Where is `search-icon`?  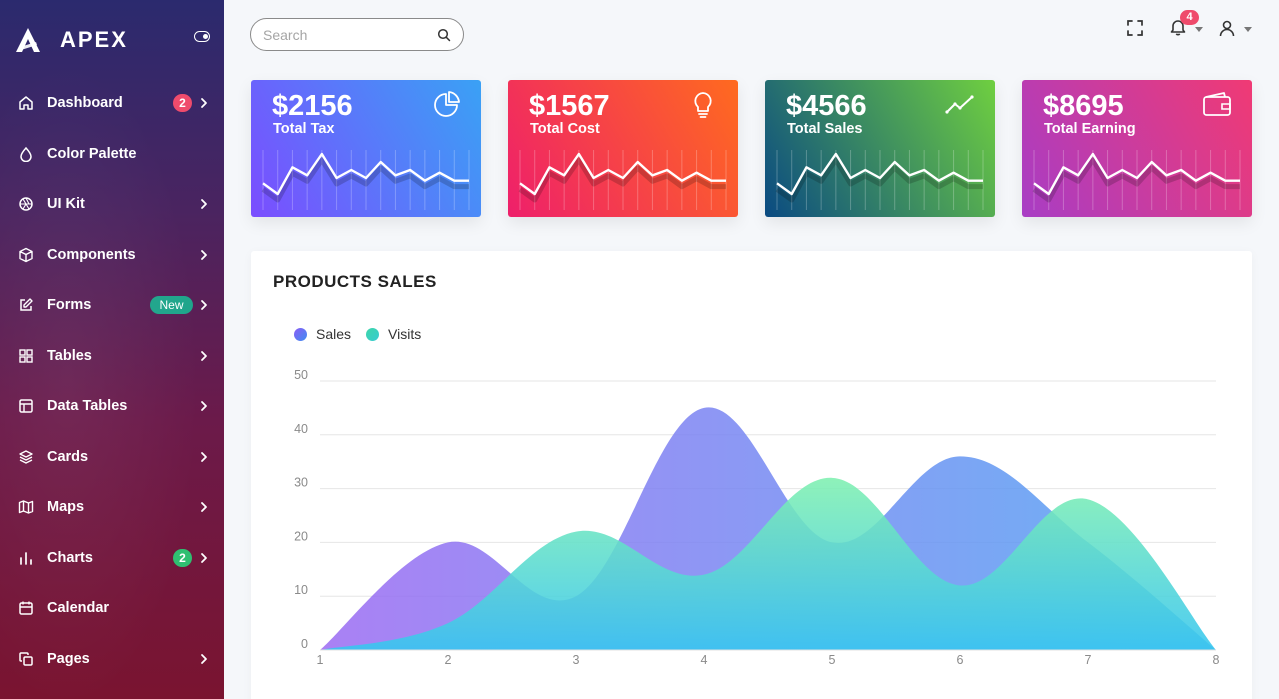
search-icon is located at coordinates (444, 35).